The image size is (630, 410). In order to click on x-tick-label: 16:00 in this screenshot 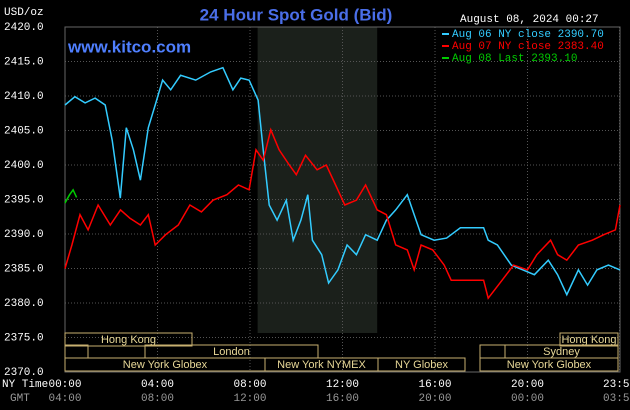, I will do `click(434, 385)`.